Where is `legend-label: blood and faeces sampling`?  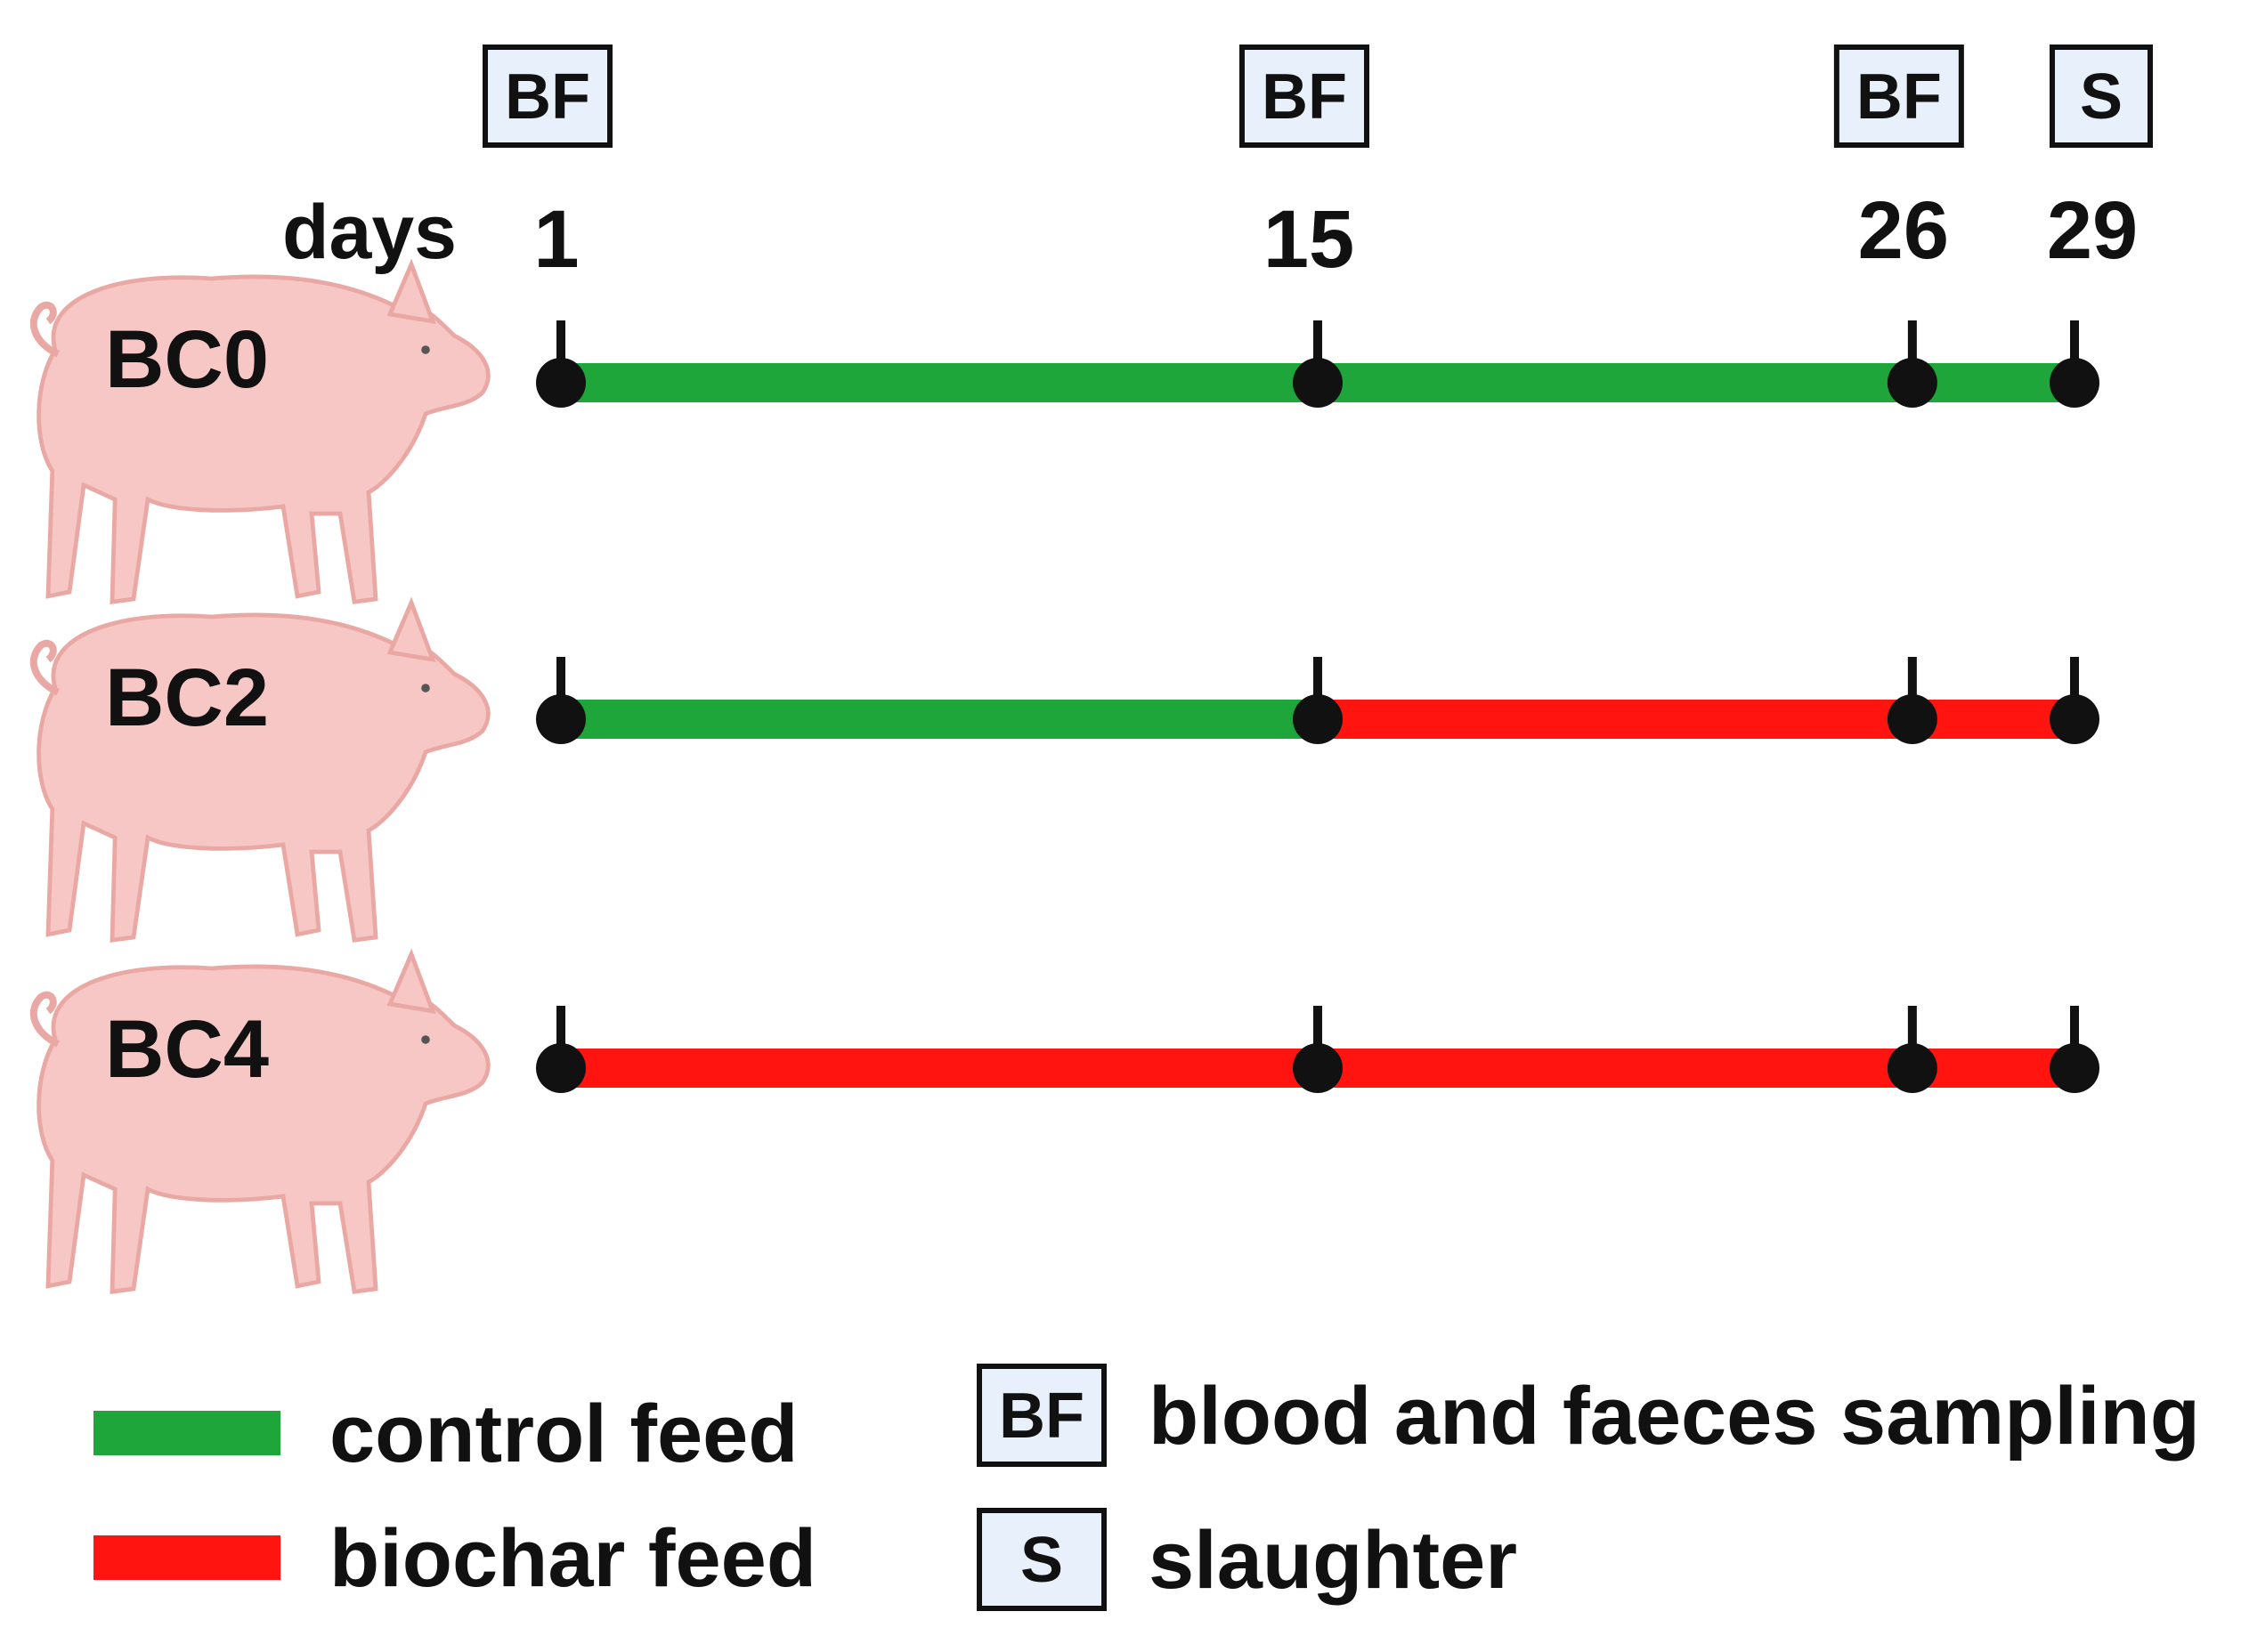 legend-label: blood and faeces sampling is located at coordinates (1674, 1416).